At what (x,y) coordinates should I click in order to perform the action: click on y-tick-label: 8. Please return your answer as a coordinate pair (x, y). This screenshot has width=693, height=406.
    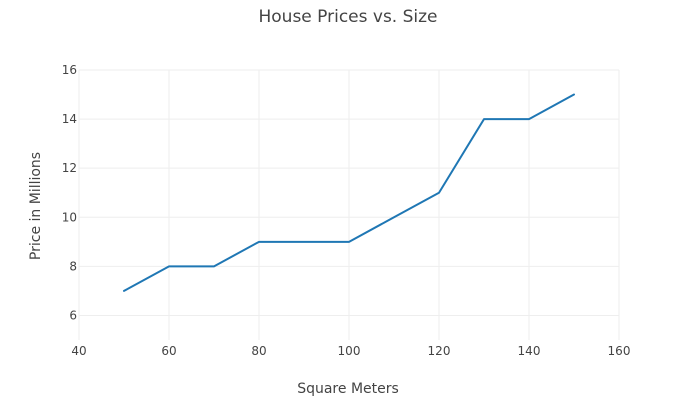
    Looking at the image, I should click on (73, 266).